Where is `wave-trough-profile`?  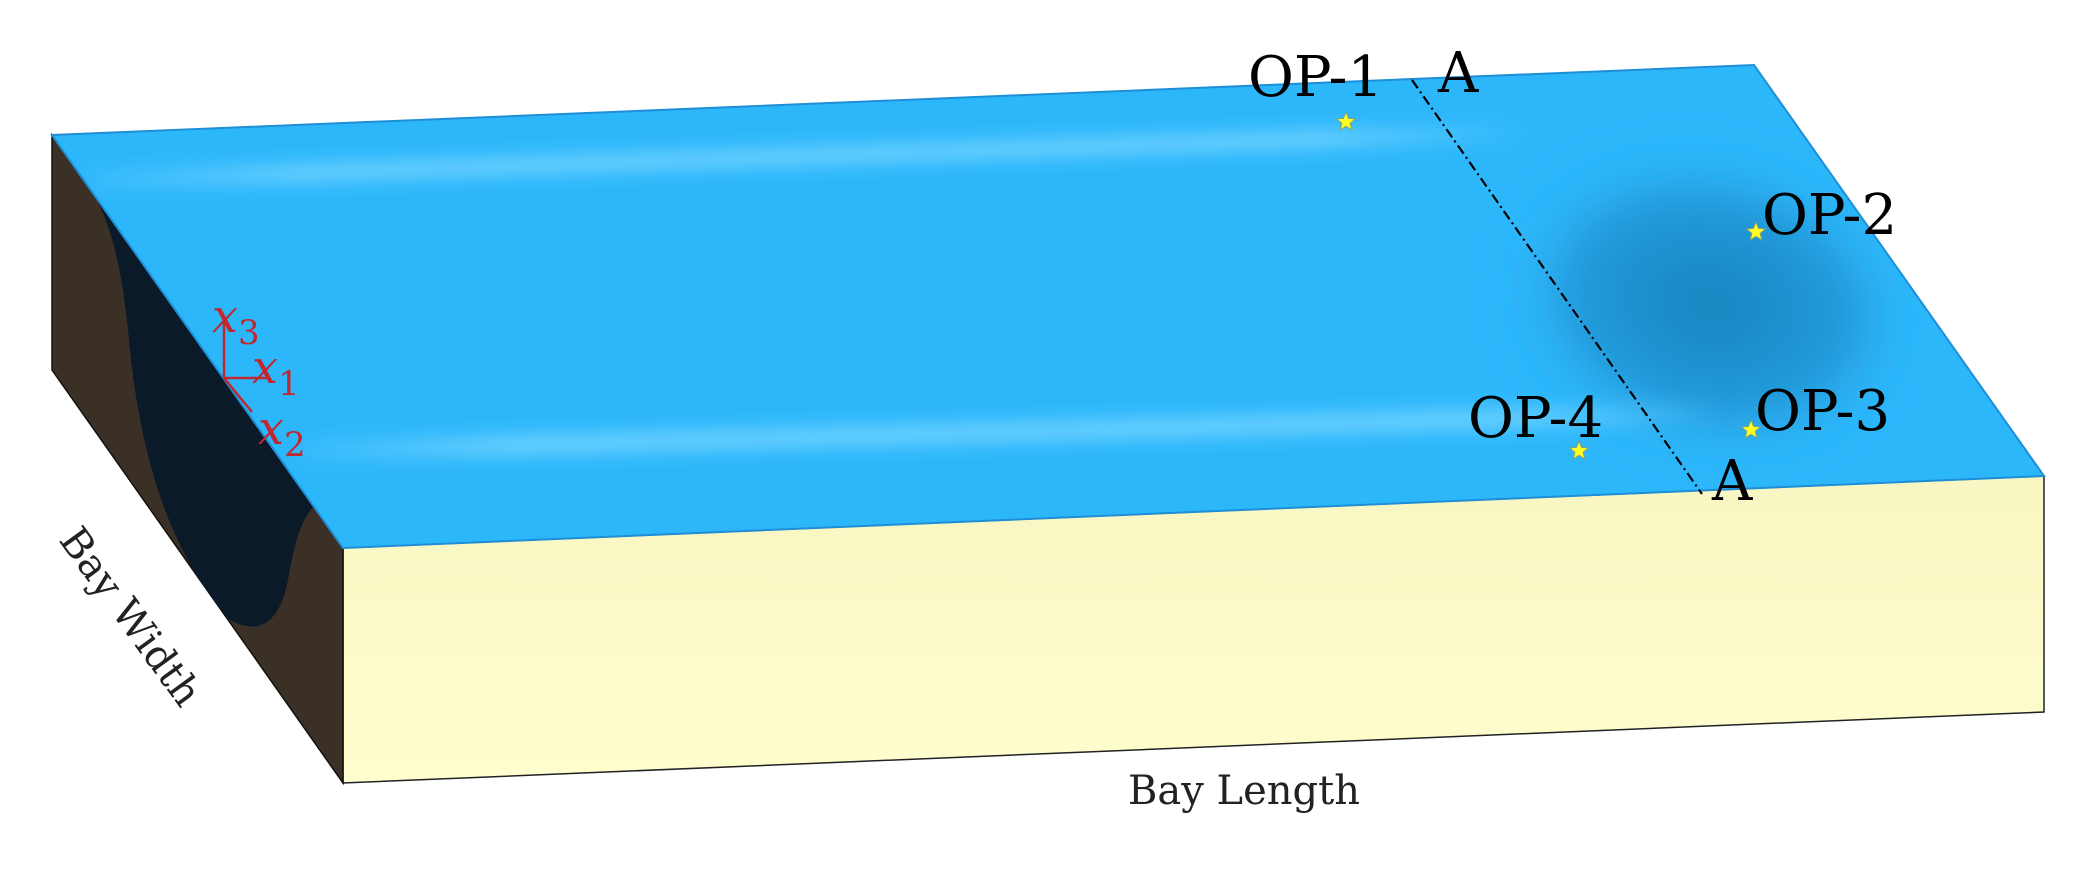 wave-trough-profile is located at coordinates (197, 381).